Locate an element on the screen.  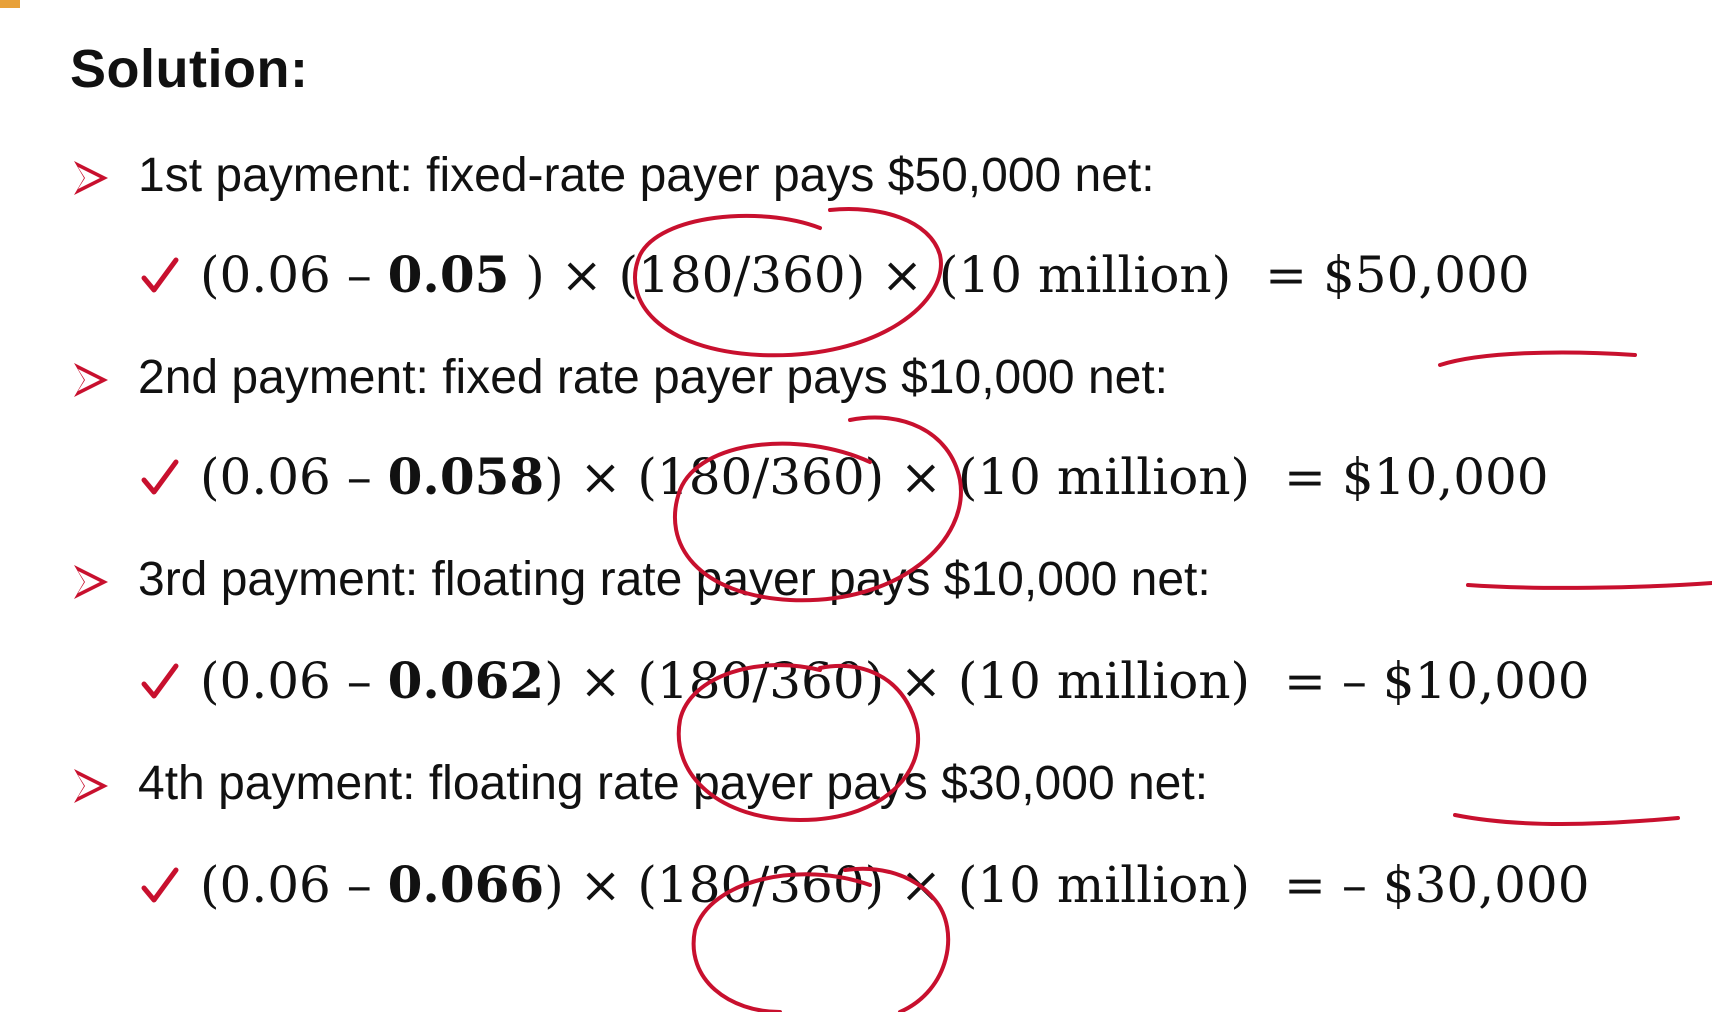
formula-result: $10,000 is located at coordinates (1445, 477).